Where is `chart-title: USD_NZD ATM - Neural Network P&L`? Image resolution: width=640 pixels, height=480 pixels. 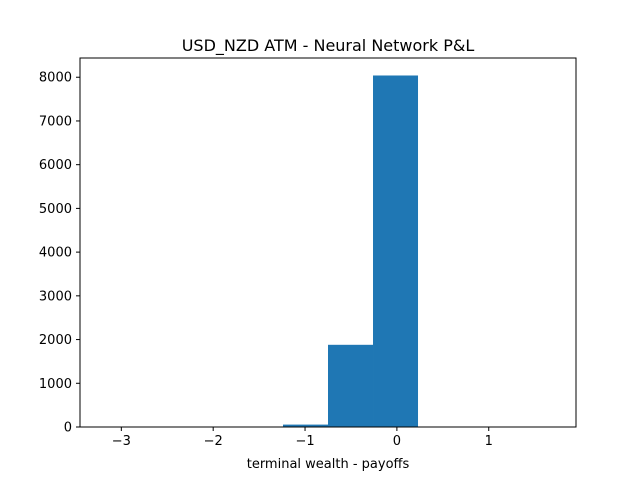
chart-title: USD_NZD ATM - Neural Network P&L is located at coordinates (328, 46).